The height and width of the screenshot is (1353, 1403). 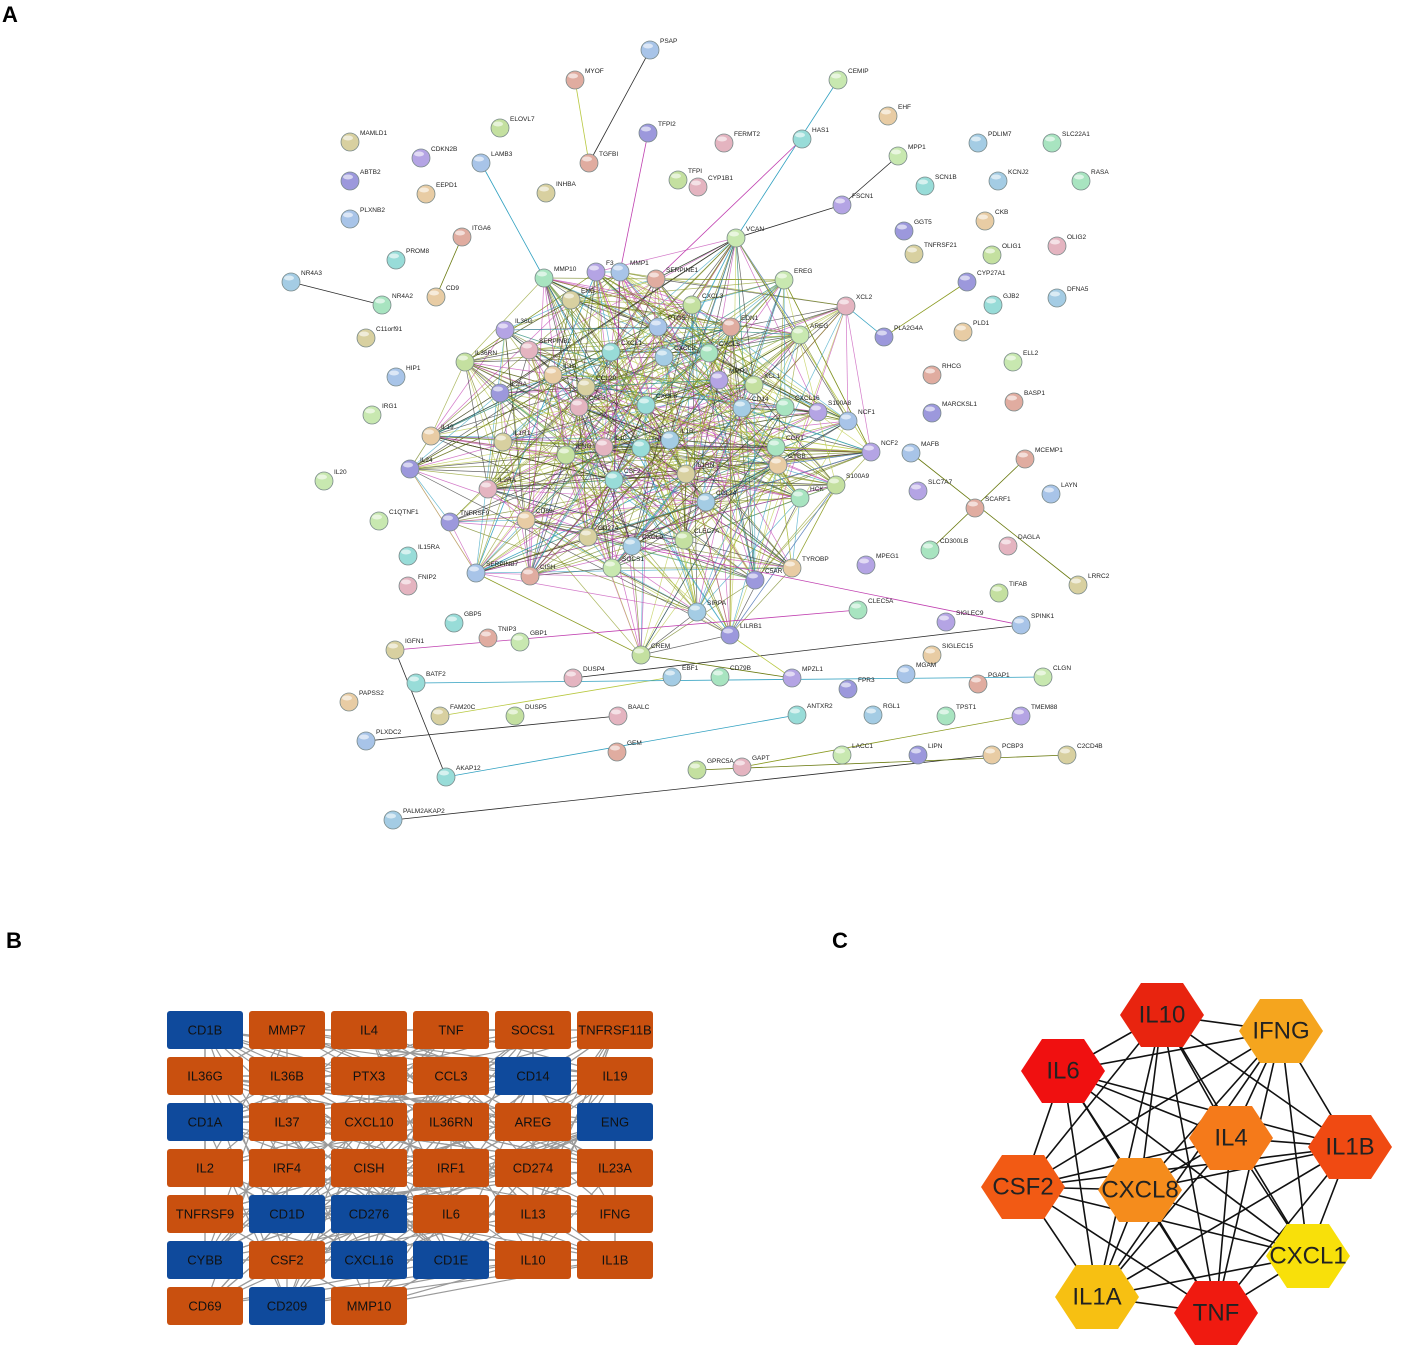 I want to click on node-label: PLXNB2, so click(x=372, y=210).